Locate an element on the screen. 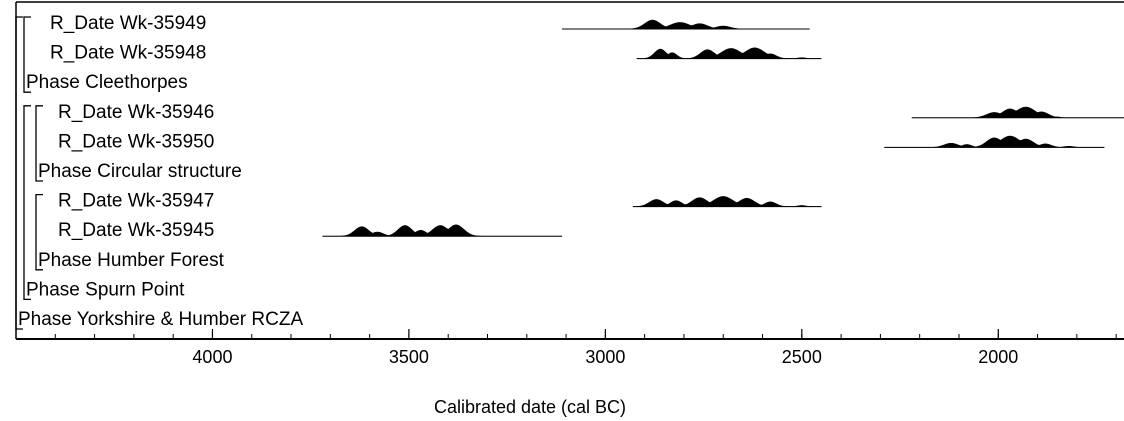 Image resolution: width=1124 pixels, height=421 pixels. x-tick-label: 2500 is located at coordinates (802, 357).